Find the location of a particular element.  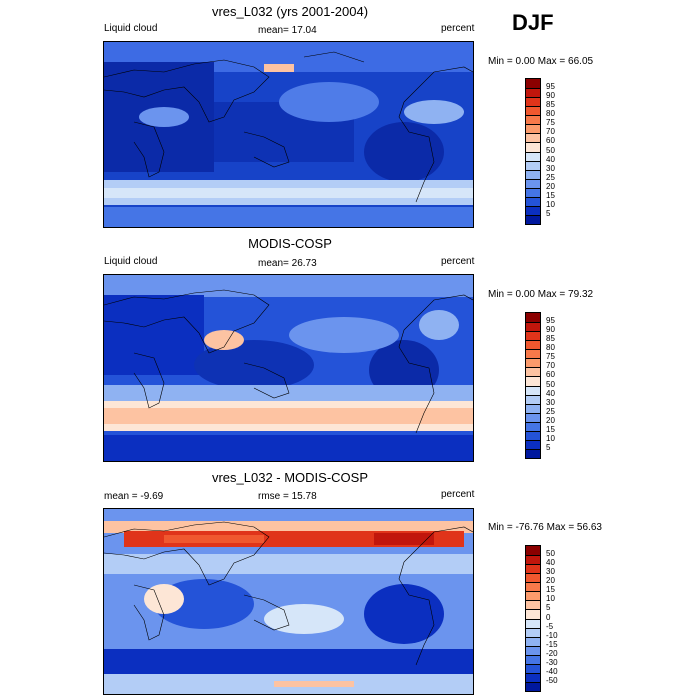

colorbar-tick-label: -20 is located at coordinates (552, 653).